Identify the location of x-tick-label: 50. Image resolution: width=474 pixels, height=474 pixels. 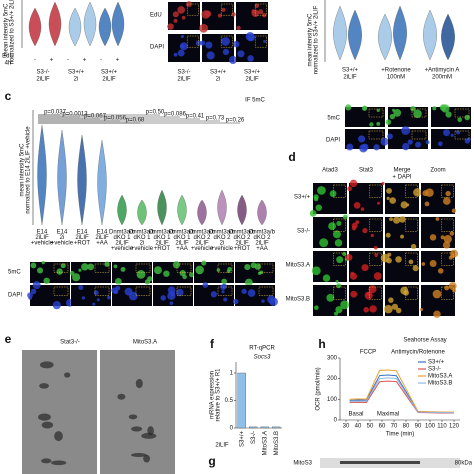
(370, 427).